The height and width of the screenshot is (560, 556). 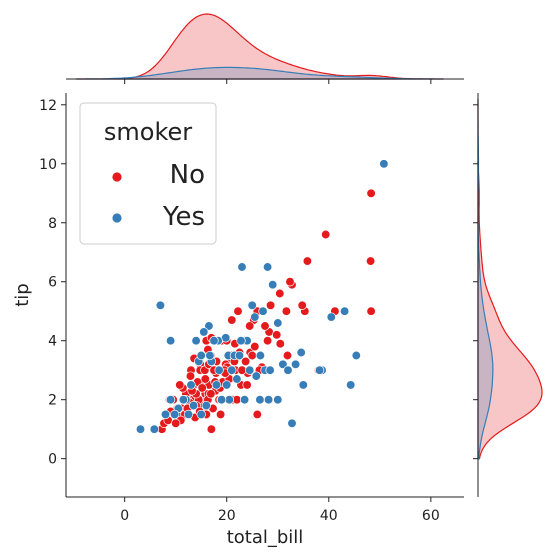 What do you see at coordinates (329, 516) in the screenshot?
I see `x-tick-label: 40` at bounding box center [329, 516].